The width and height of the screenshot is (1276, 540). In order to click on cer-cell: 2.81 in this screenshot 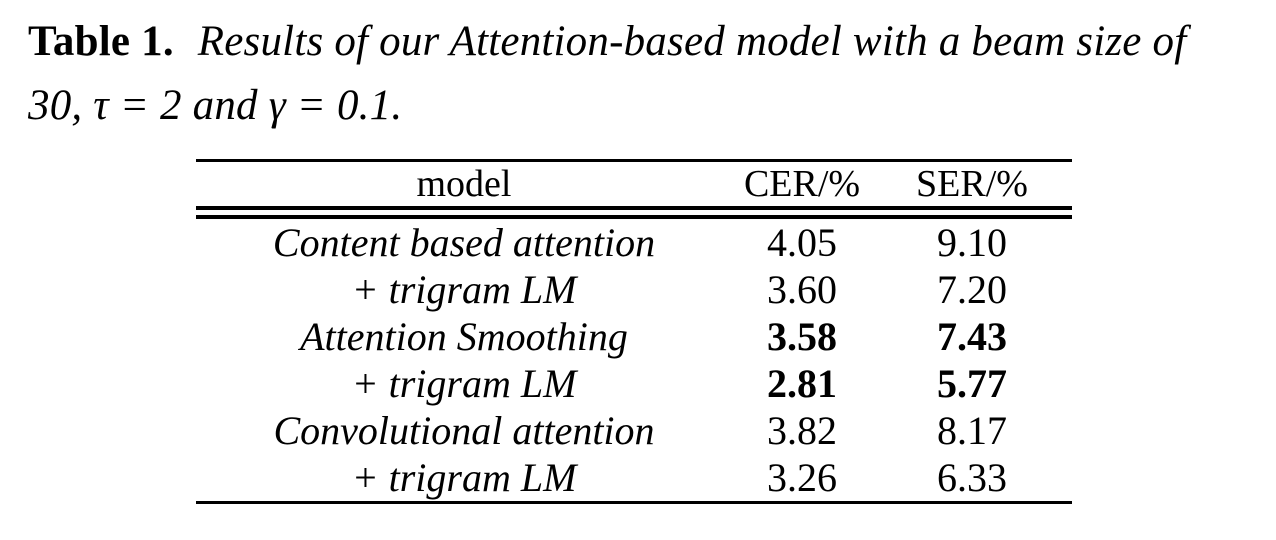, I will do `click(802, 383)`.